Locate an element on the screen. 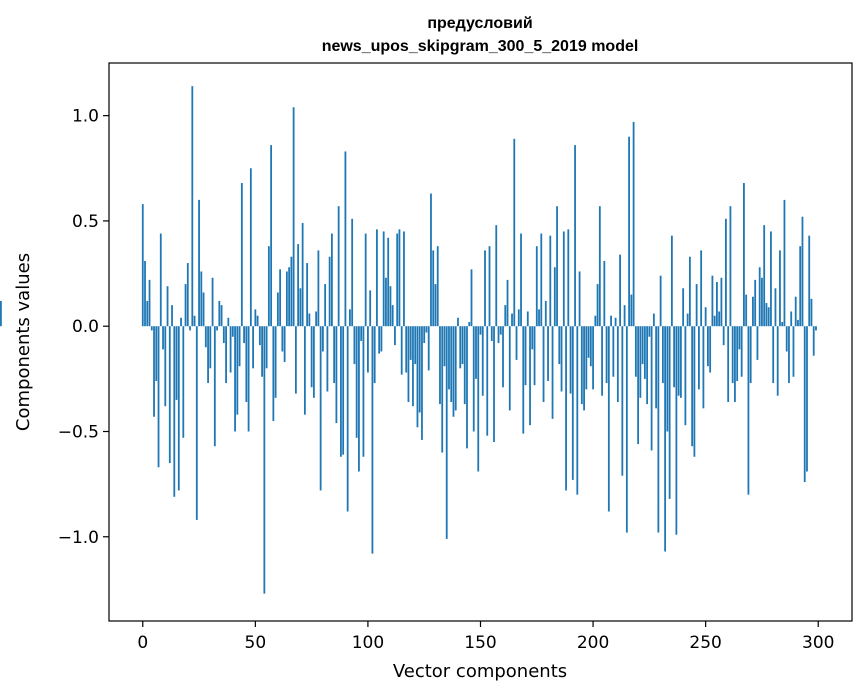 The height and width of the screenshot is (696, 867). y-axis-label: Components values is located at coordinates (23, 342).